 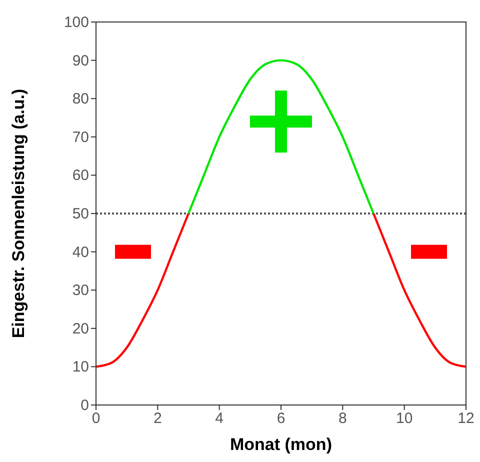 What do you see at coordinates (80, 99) in the screenshot?
I see `y-tick-label: 80` at bounding box center [80, 99].